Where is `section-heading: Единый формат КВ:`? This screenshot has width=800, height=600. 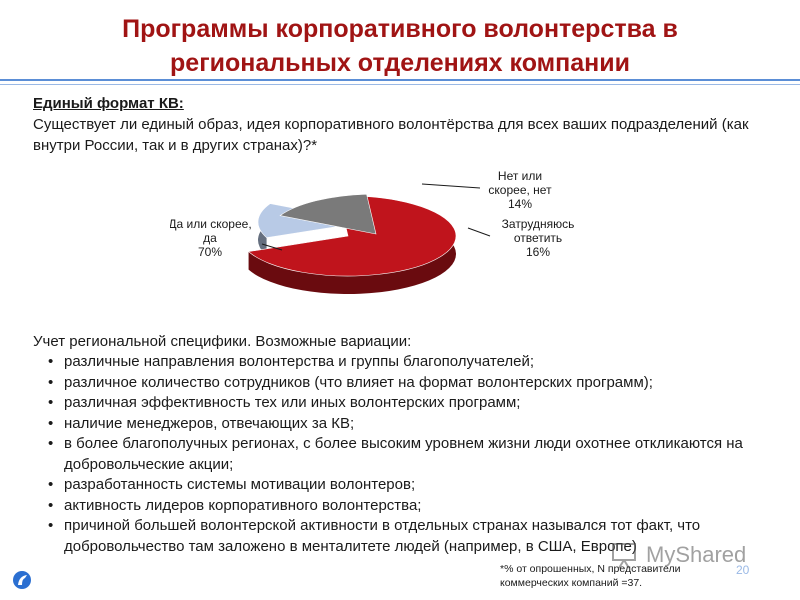
section-heading: Единый формат КВ: is located at coordinates (108, 103).